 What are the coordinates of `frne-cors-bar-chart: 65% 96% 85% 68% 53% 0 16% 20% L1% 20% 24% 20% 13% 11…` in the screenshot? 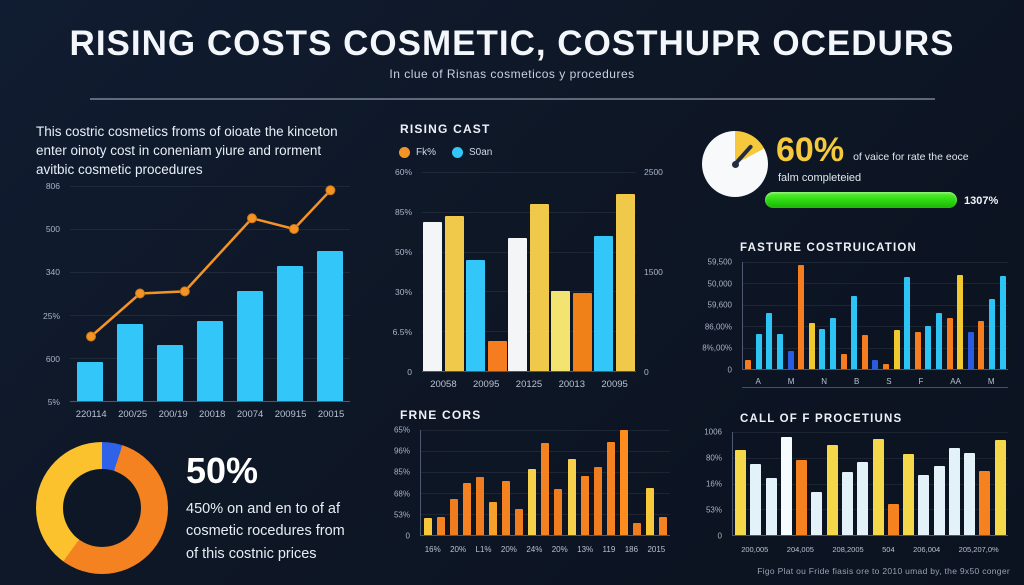 It's located at (530, 489).